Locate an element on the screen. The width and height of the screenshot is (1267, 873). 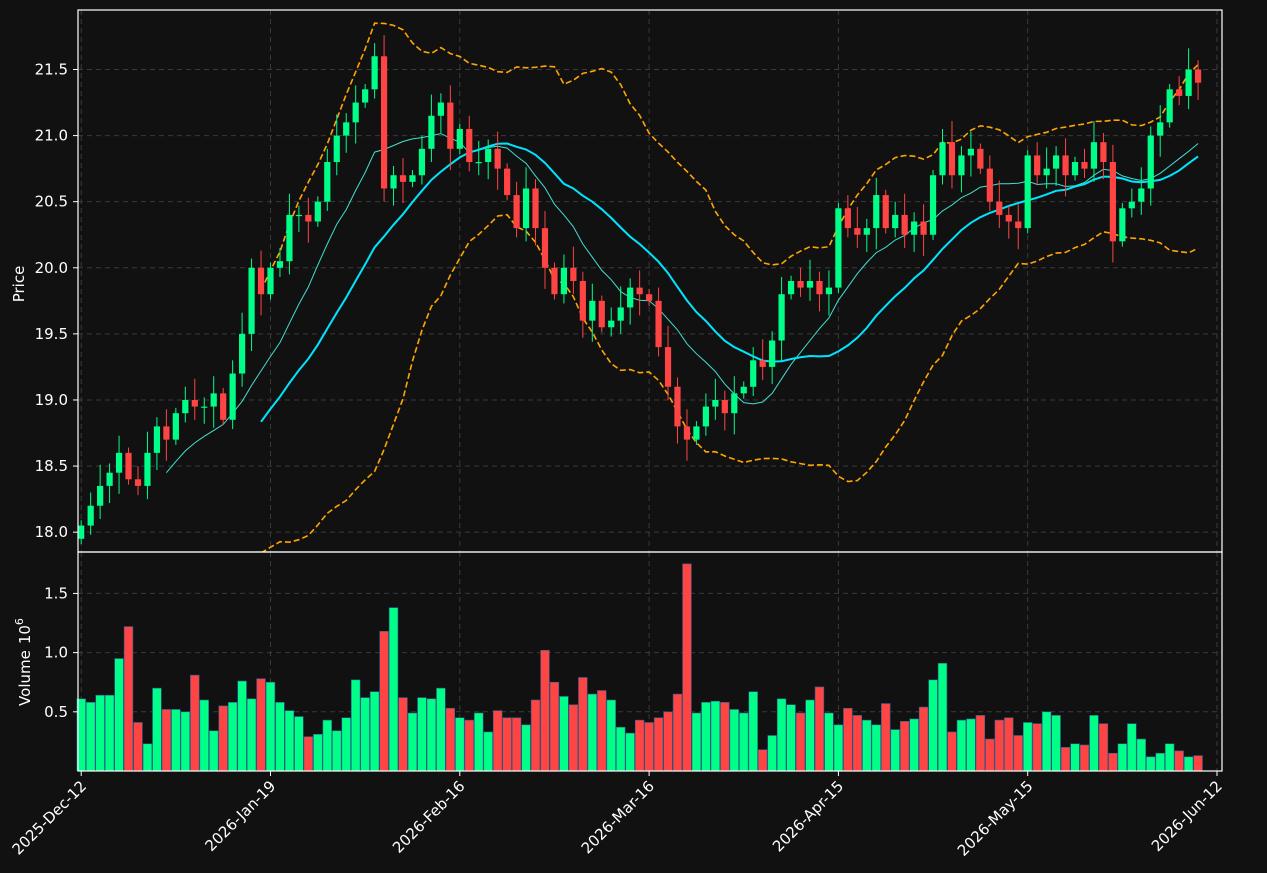
volume-axis-label: Volume 106 is located at coordinates (23, 662).